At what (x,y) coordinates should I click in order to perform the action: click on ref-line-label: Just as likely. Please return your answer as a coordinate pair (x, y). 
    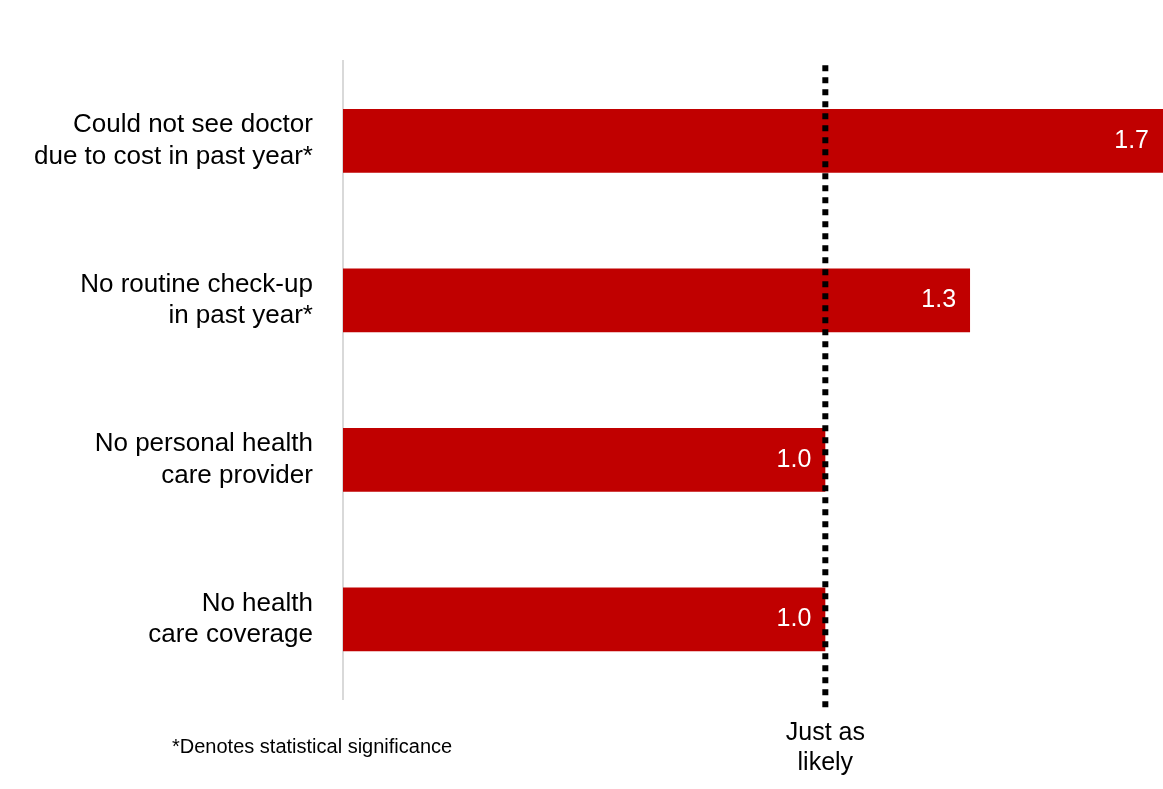
    Looking at the image, I should click on (825, 746).